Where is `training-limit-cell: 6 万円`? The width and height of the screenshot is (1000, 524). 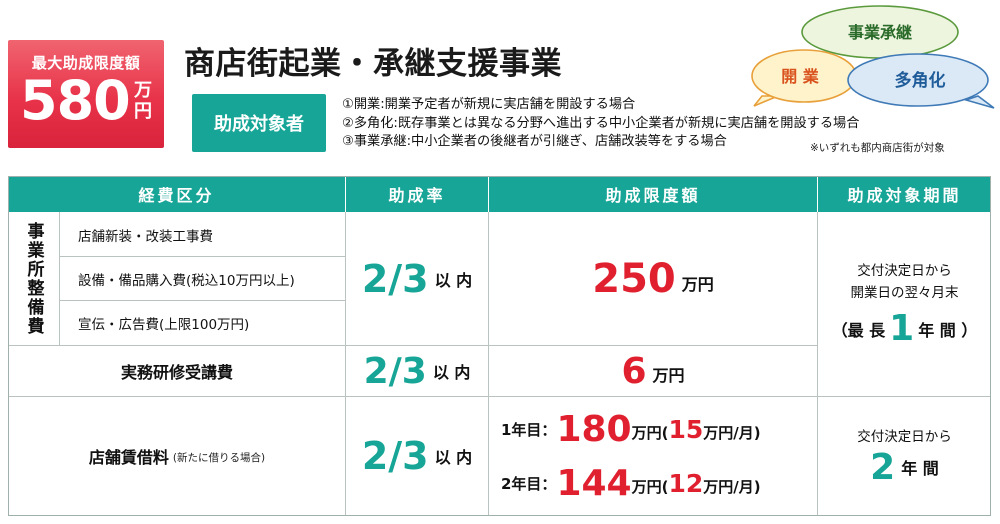
training-limit-cell: 6 万円 is located at coordinates (653, 371).